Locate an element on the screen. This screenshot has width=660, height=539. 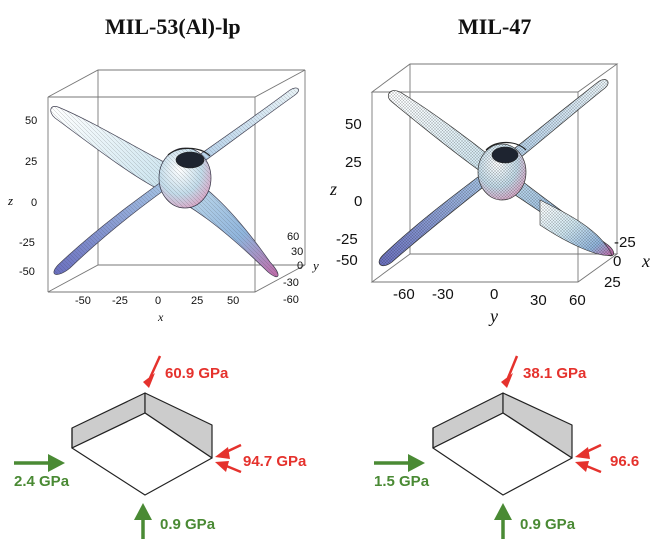
diagram-right-left-arrow is located at coordinates (399, 463).